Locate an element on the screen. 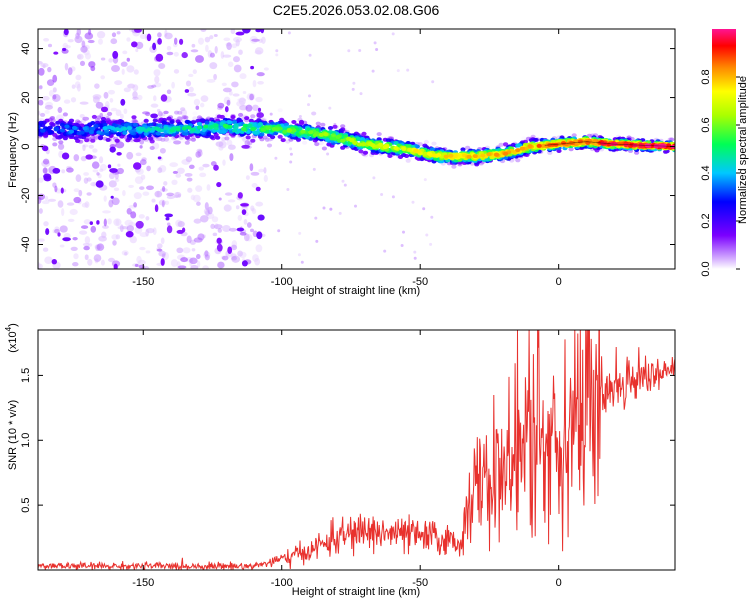 The height and width of the screenshot is (600, 750). spectrogram-x-tick-label: -50 is located at coordinates (420, 282).